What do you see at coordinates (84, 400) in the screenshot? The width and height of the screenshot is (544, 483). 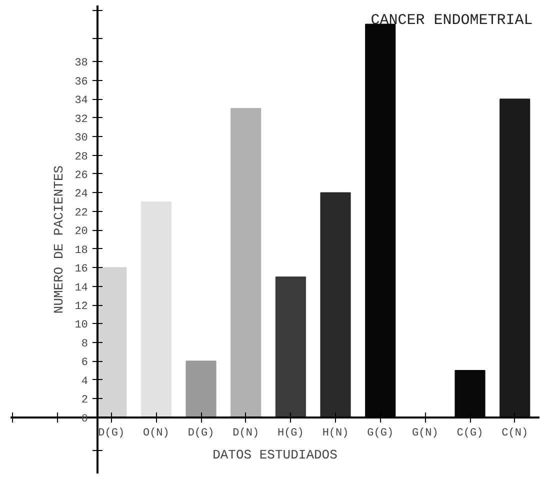 I see `y-tick-label: 2` at bounding box center [84, 400].